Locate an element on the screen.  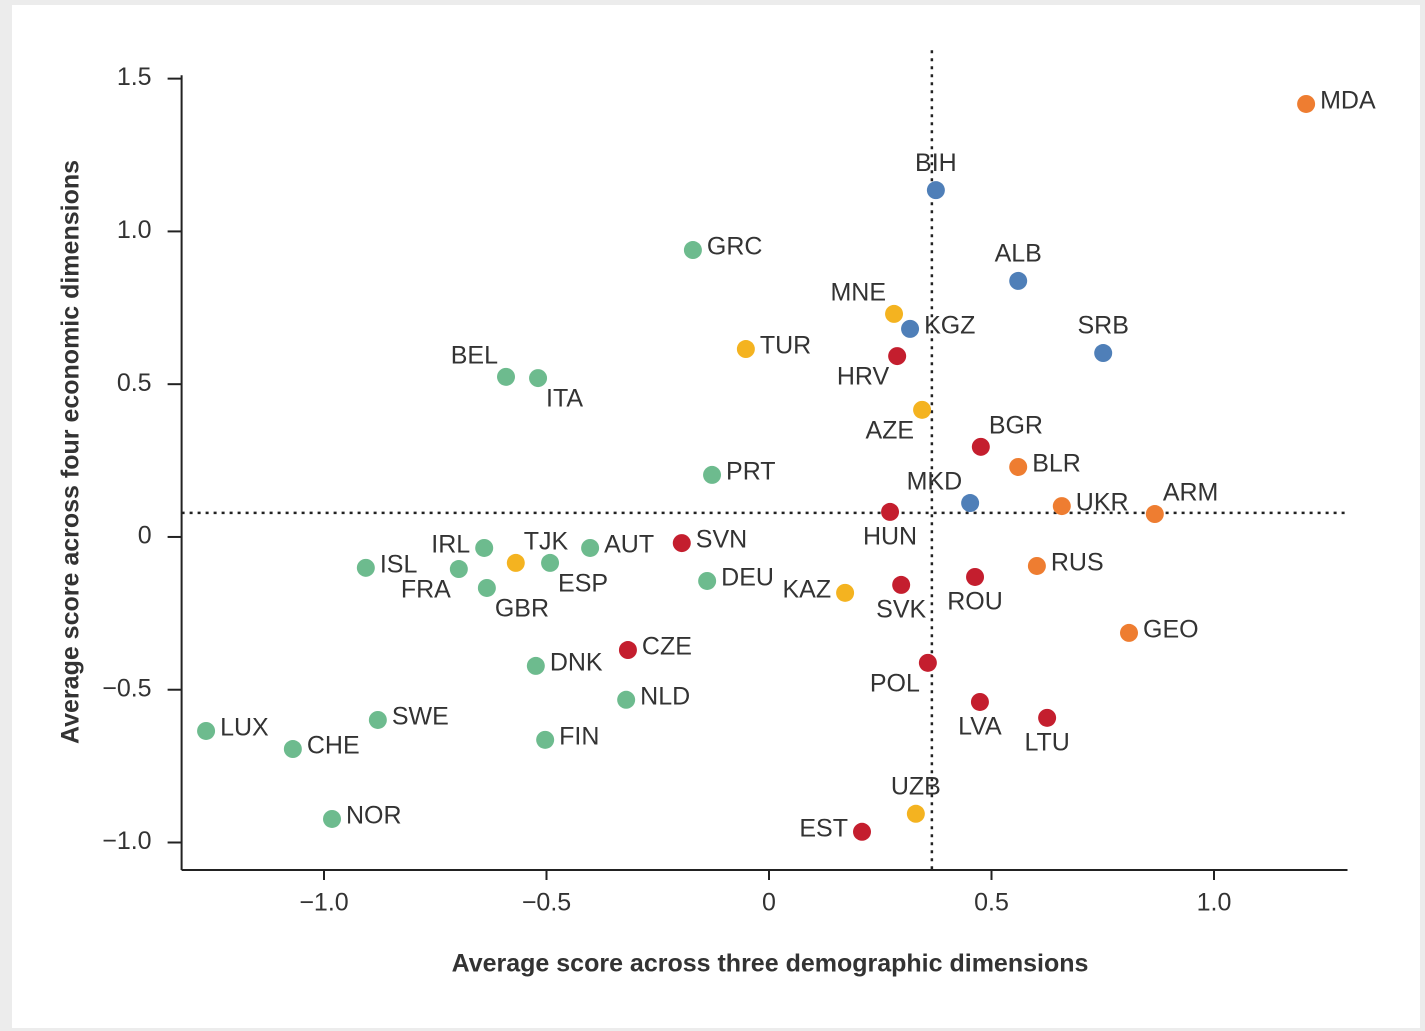
point-label: MDA is located at coordinates (1348, 101).